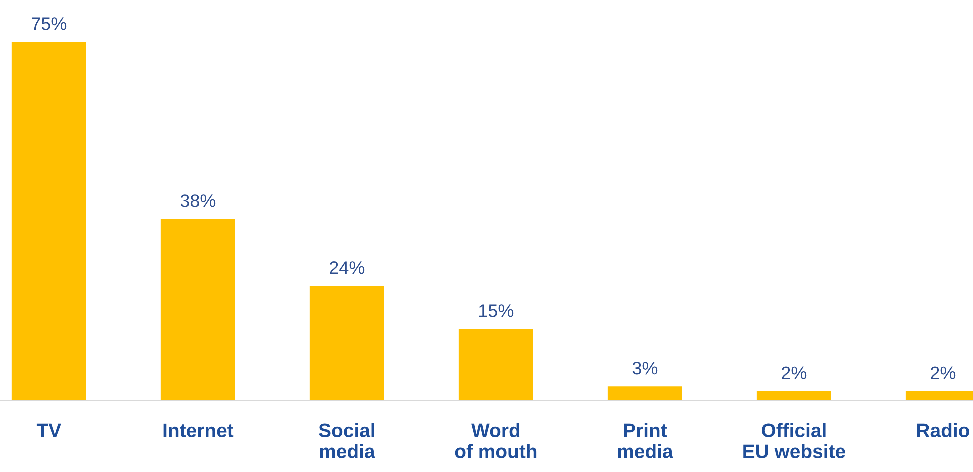 This screenshot has width=973, height=472. I want to click on x-tick-label: Print media, so click(646, 440).